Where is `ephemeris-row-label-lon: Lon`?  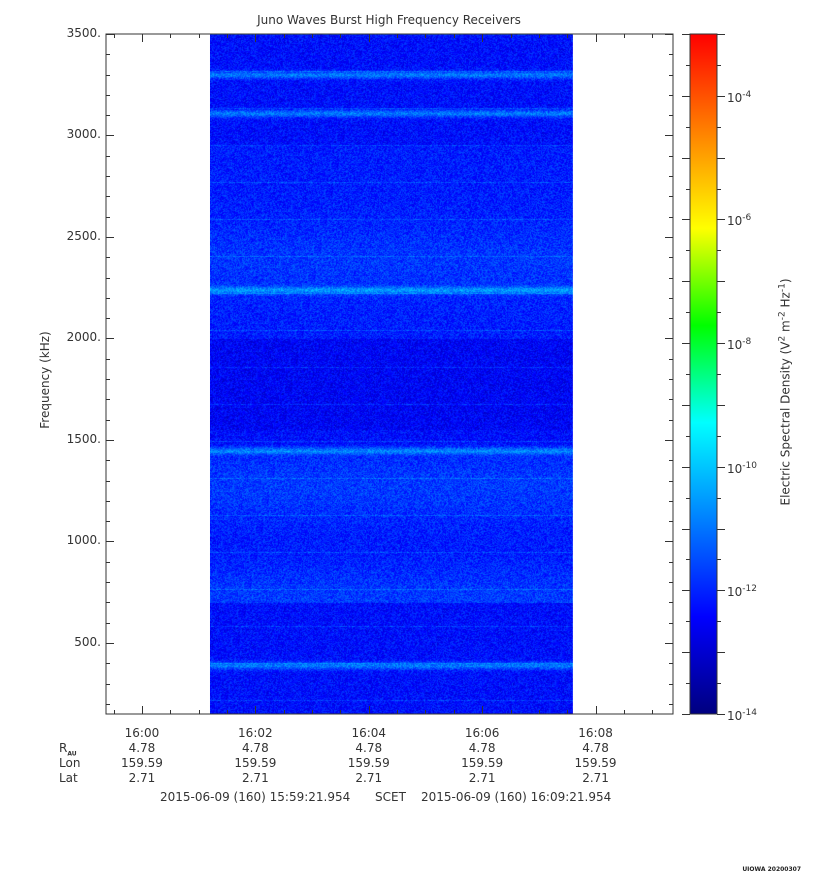
ephemeris-row-label-lon: Lon is located at coordinates (70, 763).